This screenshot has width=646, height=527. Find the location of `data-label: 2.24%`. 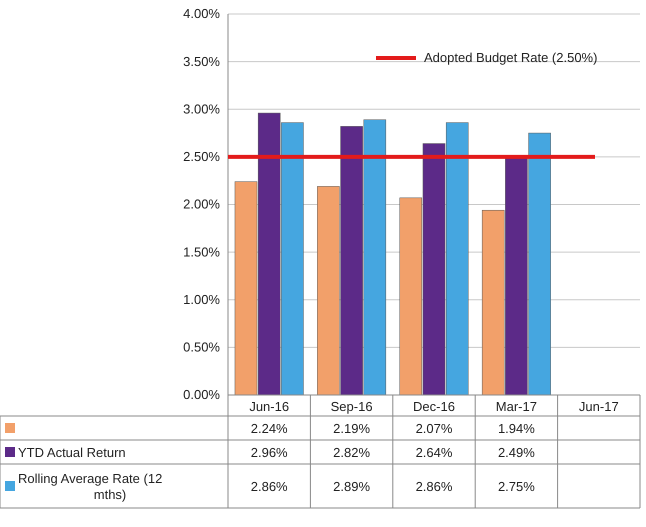

data-label: 2.24% is located at coordinates (269, 428).